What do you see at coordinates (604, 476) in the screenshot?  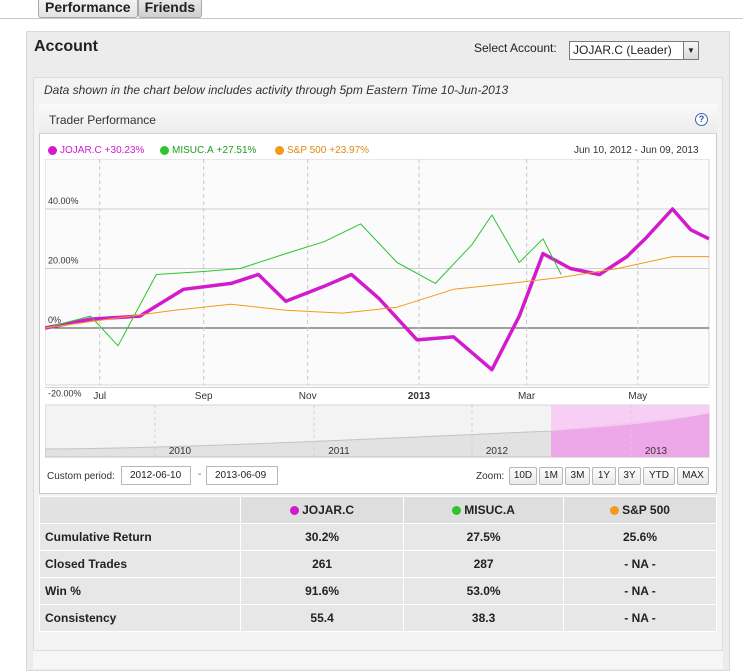 I see `zoom-1y-button: 1Y` at bounding box center [604, 476].